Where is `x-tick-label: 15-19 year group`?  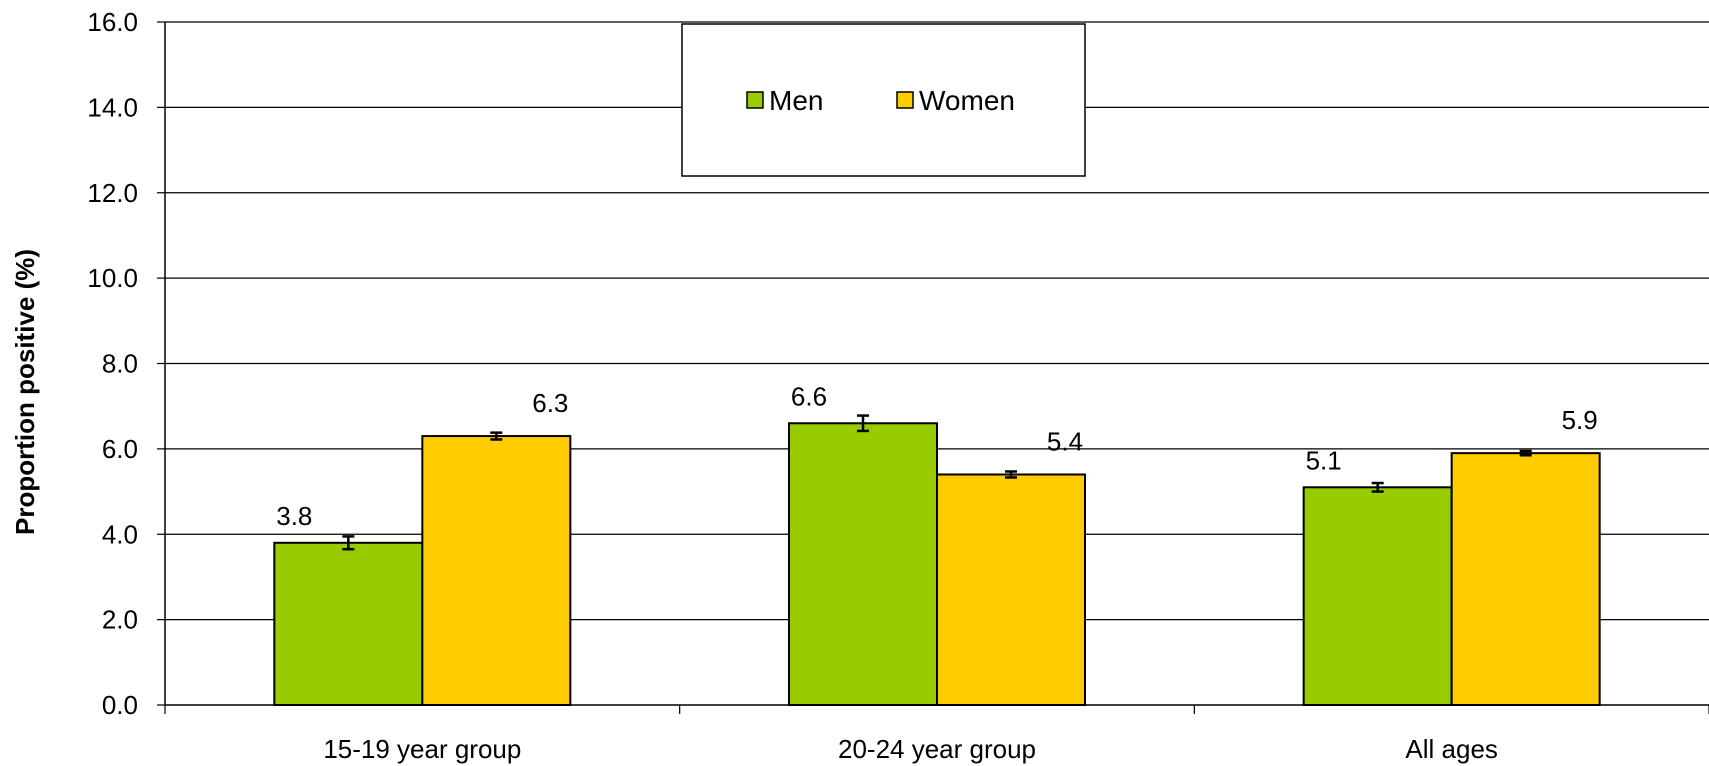
x-tick-label: 15-19 year group is located at coordinates (422, 749).